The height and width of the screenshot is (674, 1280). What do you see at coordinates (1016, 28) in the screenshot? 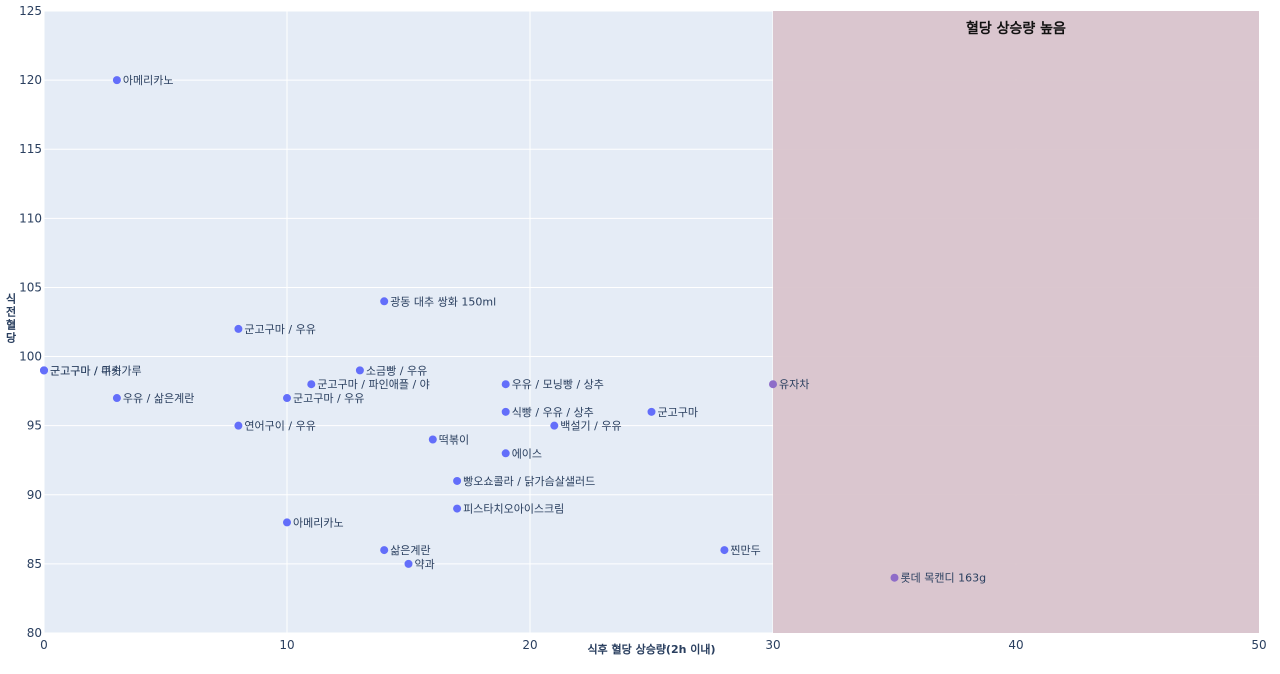
I see `region-label: 혈당 상승량 높음` at bounding box center [1016, 28].